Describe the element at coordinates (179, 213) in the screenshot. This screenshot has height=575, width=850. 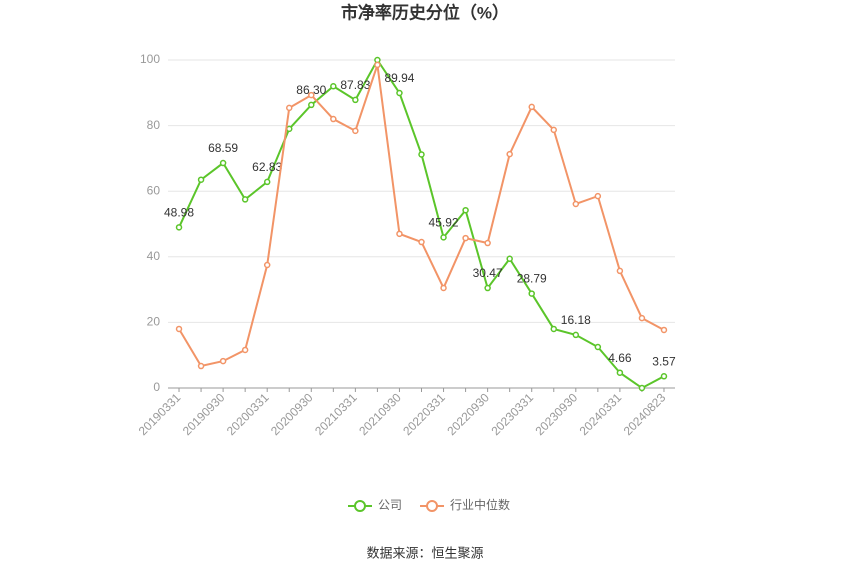
I see `data-label: 48.98` at that location.